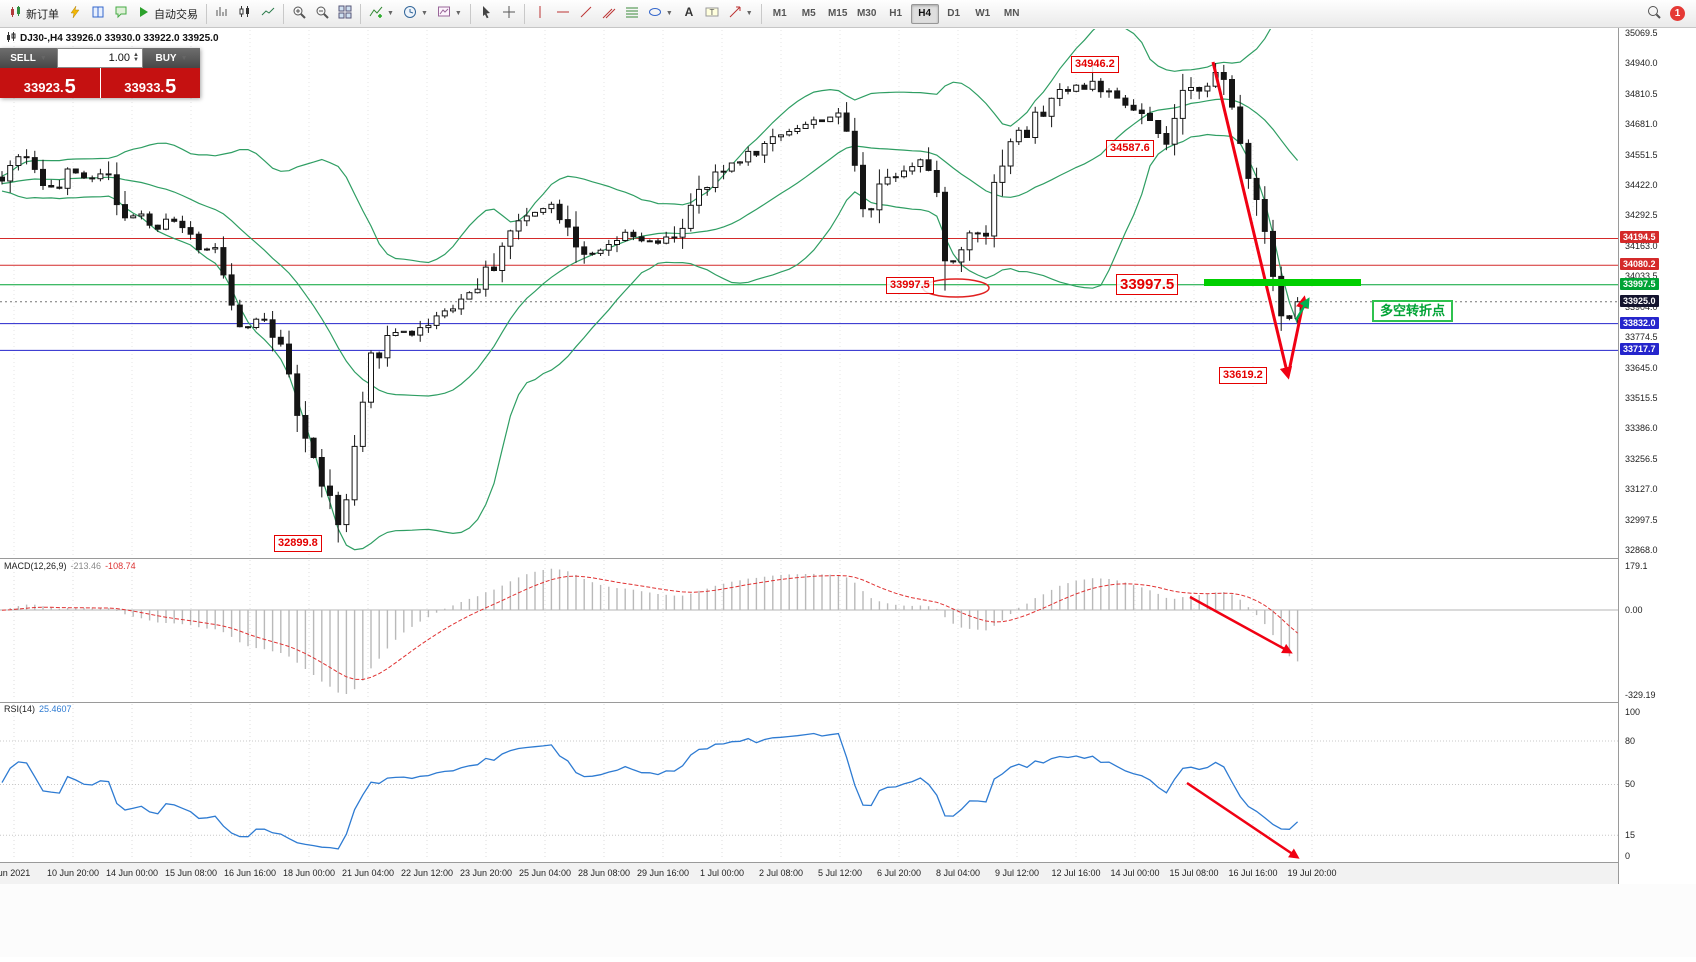 The image size is (1696, 962). Describe the element at coordinates (167, 14) in the screenshot. I see `auto-trading-button: 自动交易` at that location.